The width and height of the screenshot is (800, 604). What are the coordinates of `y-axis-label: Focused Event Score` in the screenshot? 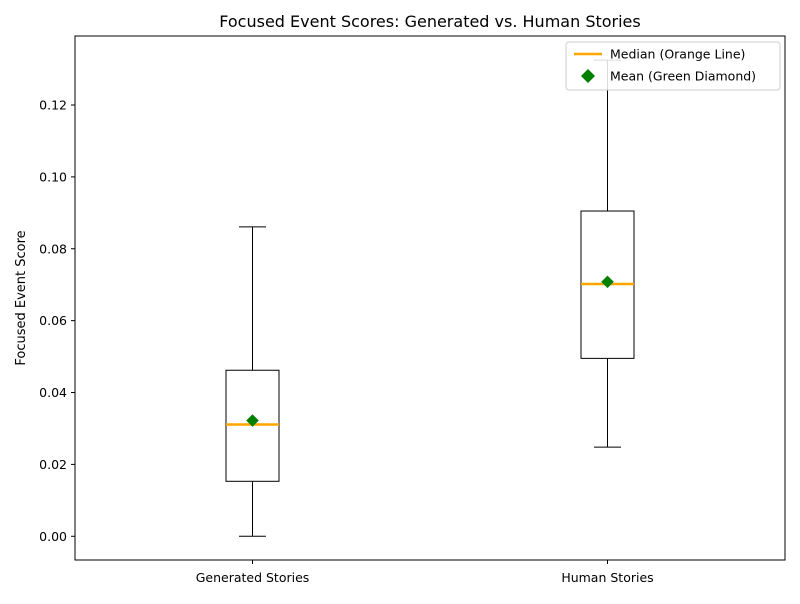 It's located at (21, 297).